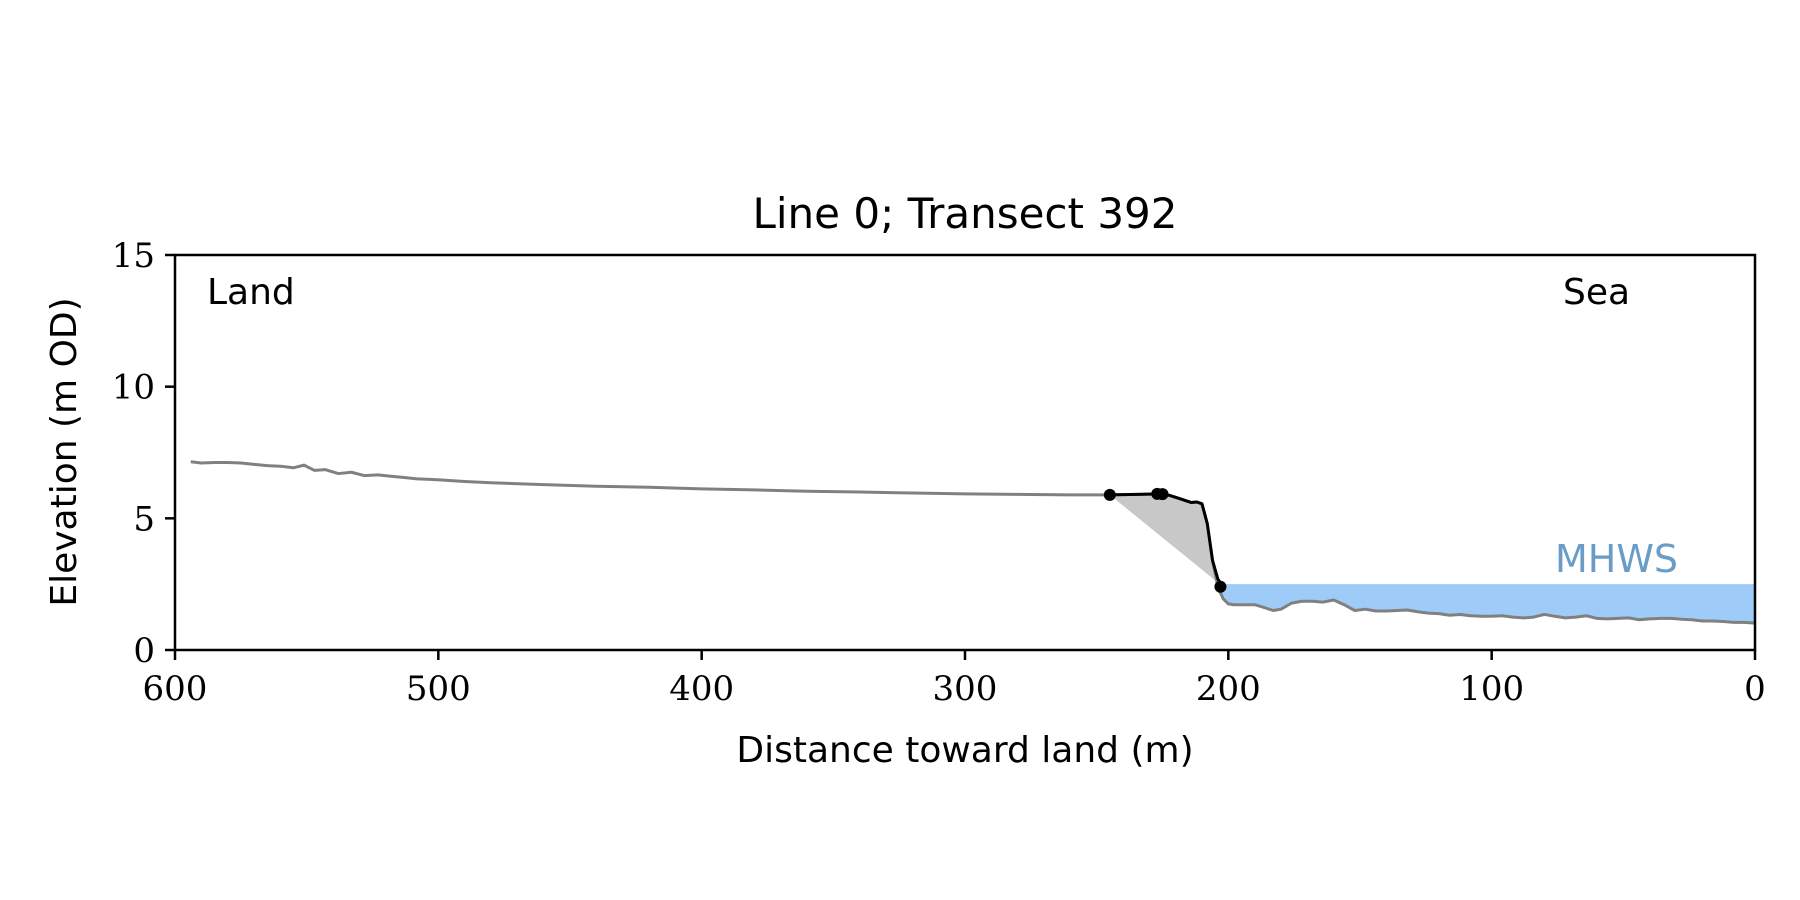  Describe the element at coordinates (965, 689) in the screenshot. I see `x-tick-label: 300` at that location.